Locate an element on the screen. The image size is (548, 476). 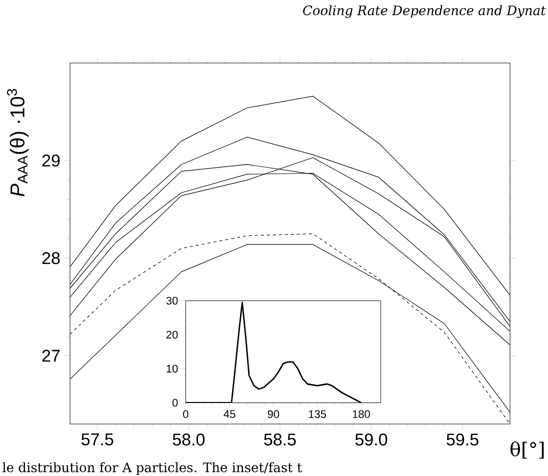
x-tick-label: 135 is located at coordinates (317, 414).